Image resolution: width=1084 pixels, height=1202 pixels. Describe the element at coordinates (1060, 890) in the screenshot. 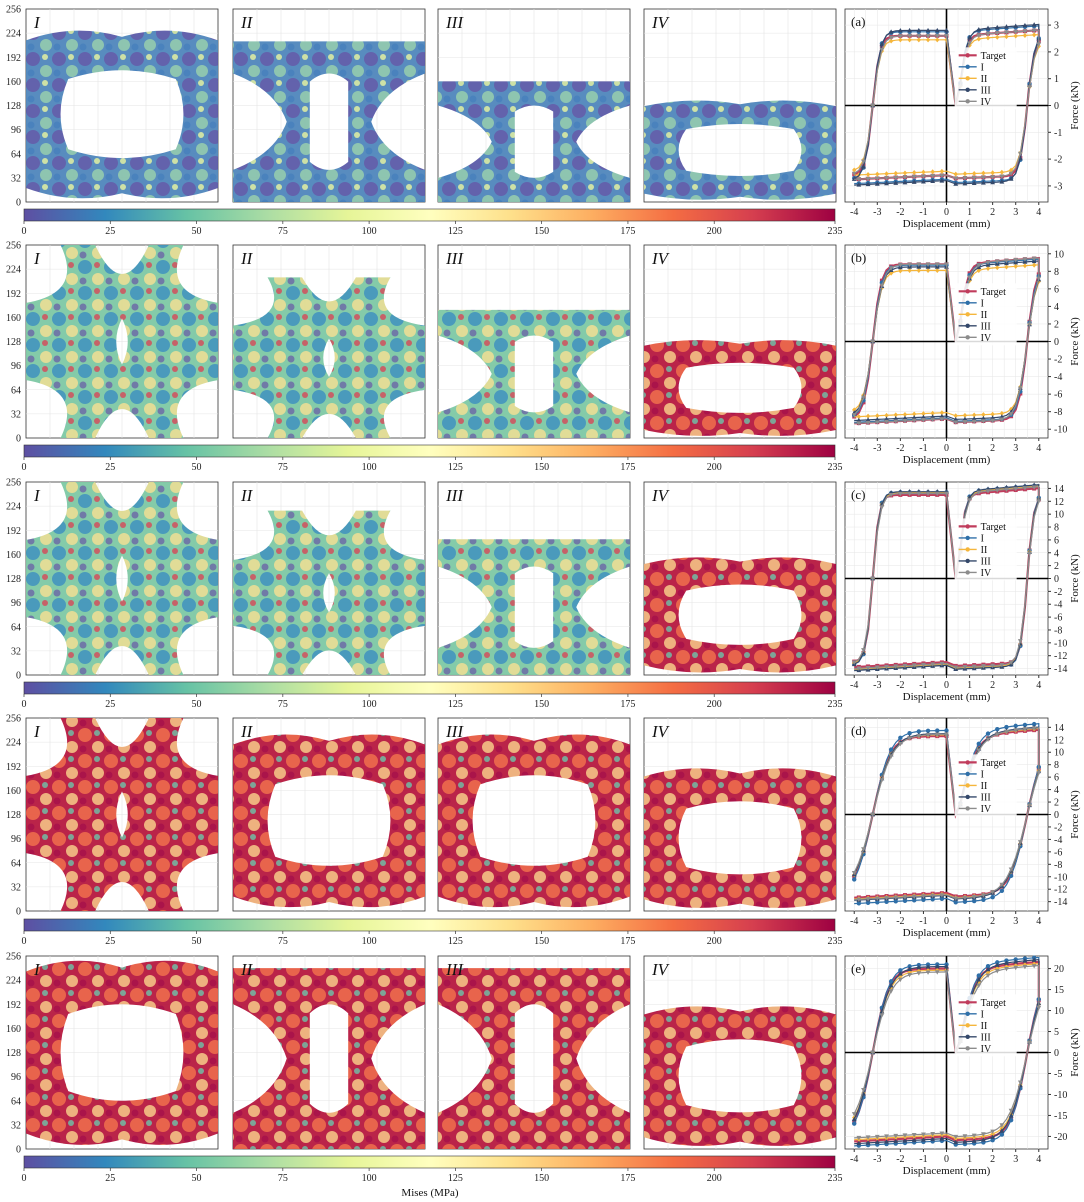

I see `y-tick-label: -12` at that location.